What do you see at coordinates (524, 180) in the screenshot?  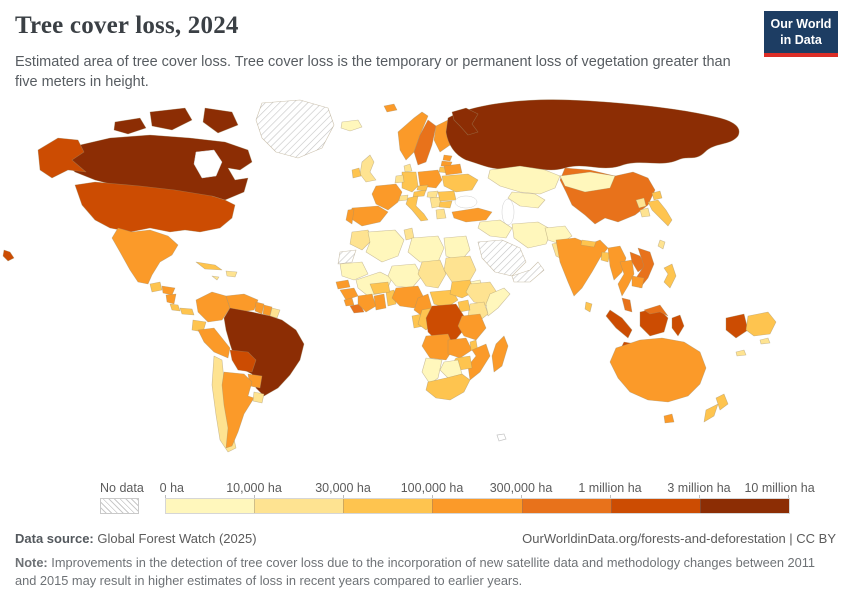 I see `country-kazakhstan` at bounding box center [524, 180].